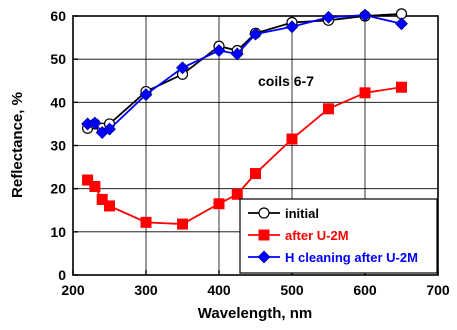 This screenshot has height=330, width=457. I want to click on x-tick-label: 300, so click(146, 290).